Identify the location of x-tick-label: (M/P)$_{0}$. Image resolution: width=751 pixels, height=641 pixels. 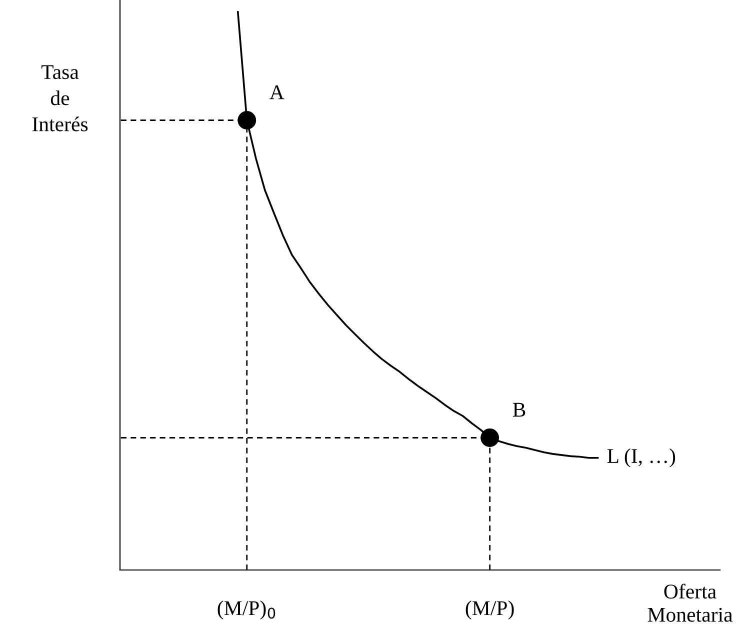
(247, 610).